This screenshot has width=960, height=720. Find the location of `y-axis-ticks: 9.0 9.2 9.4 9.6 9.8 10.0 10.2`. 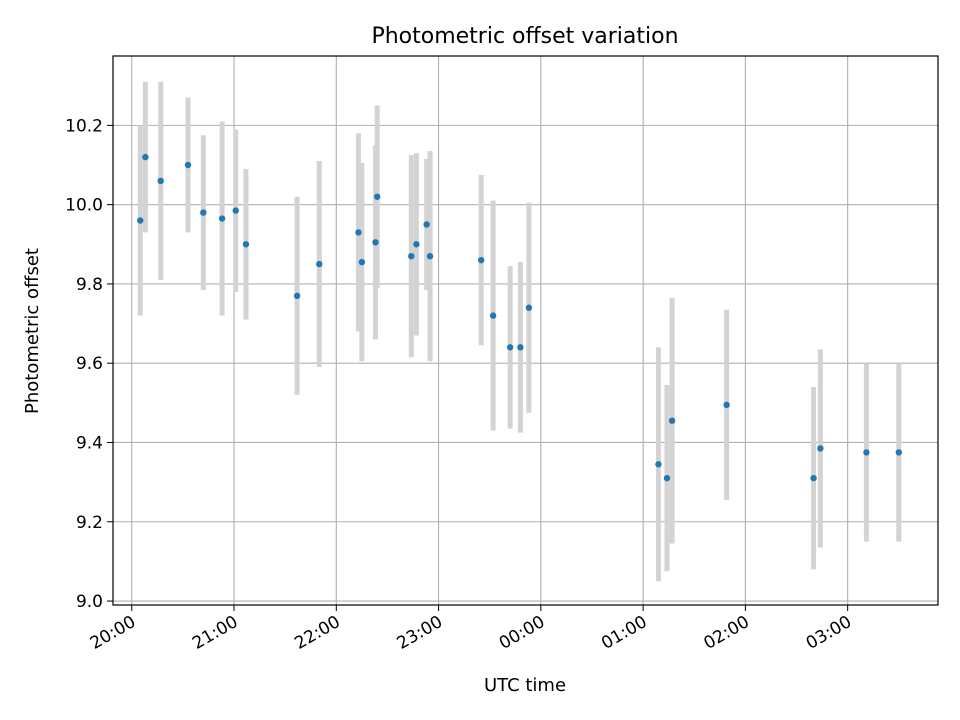

y-axis-ticks: 9.0 9.2 9.4 9.6 9.8 10.0 10.2 is located at coordinates (89, 364).